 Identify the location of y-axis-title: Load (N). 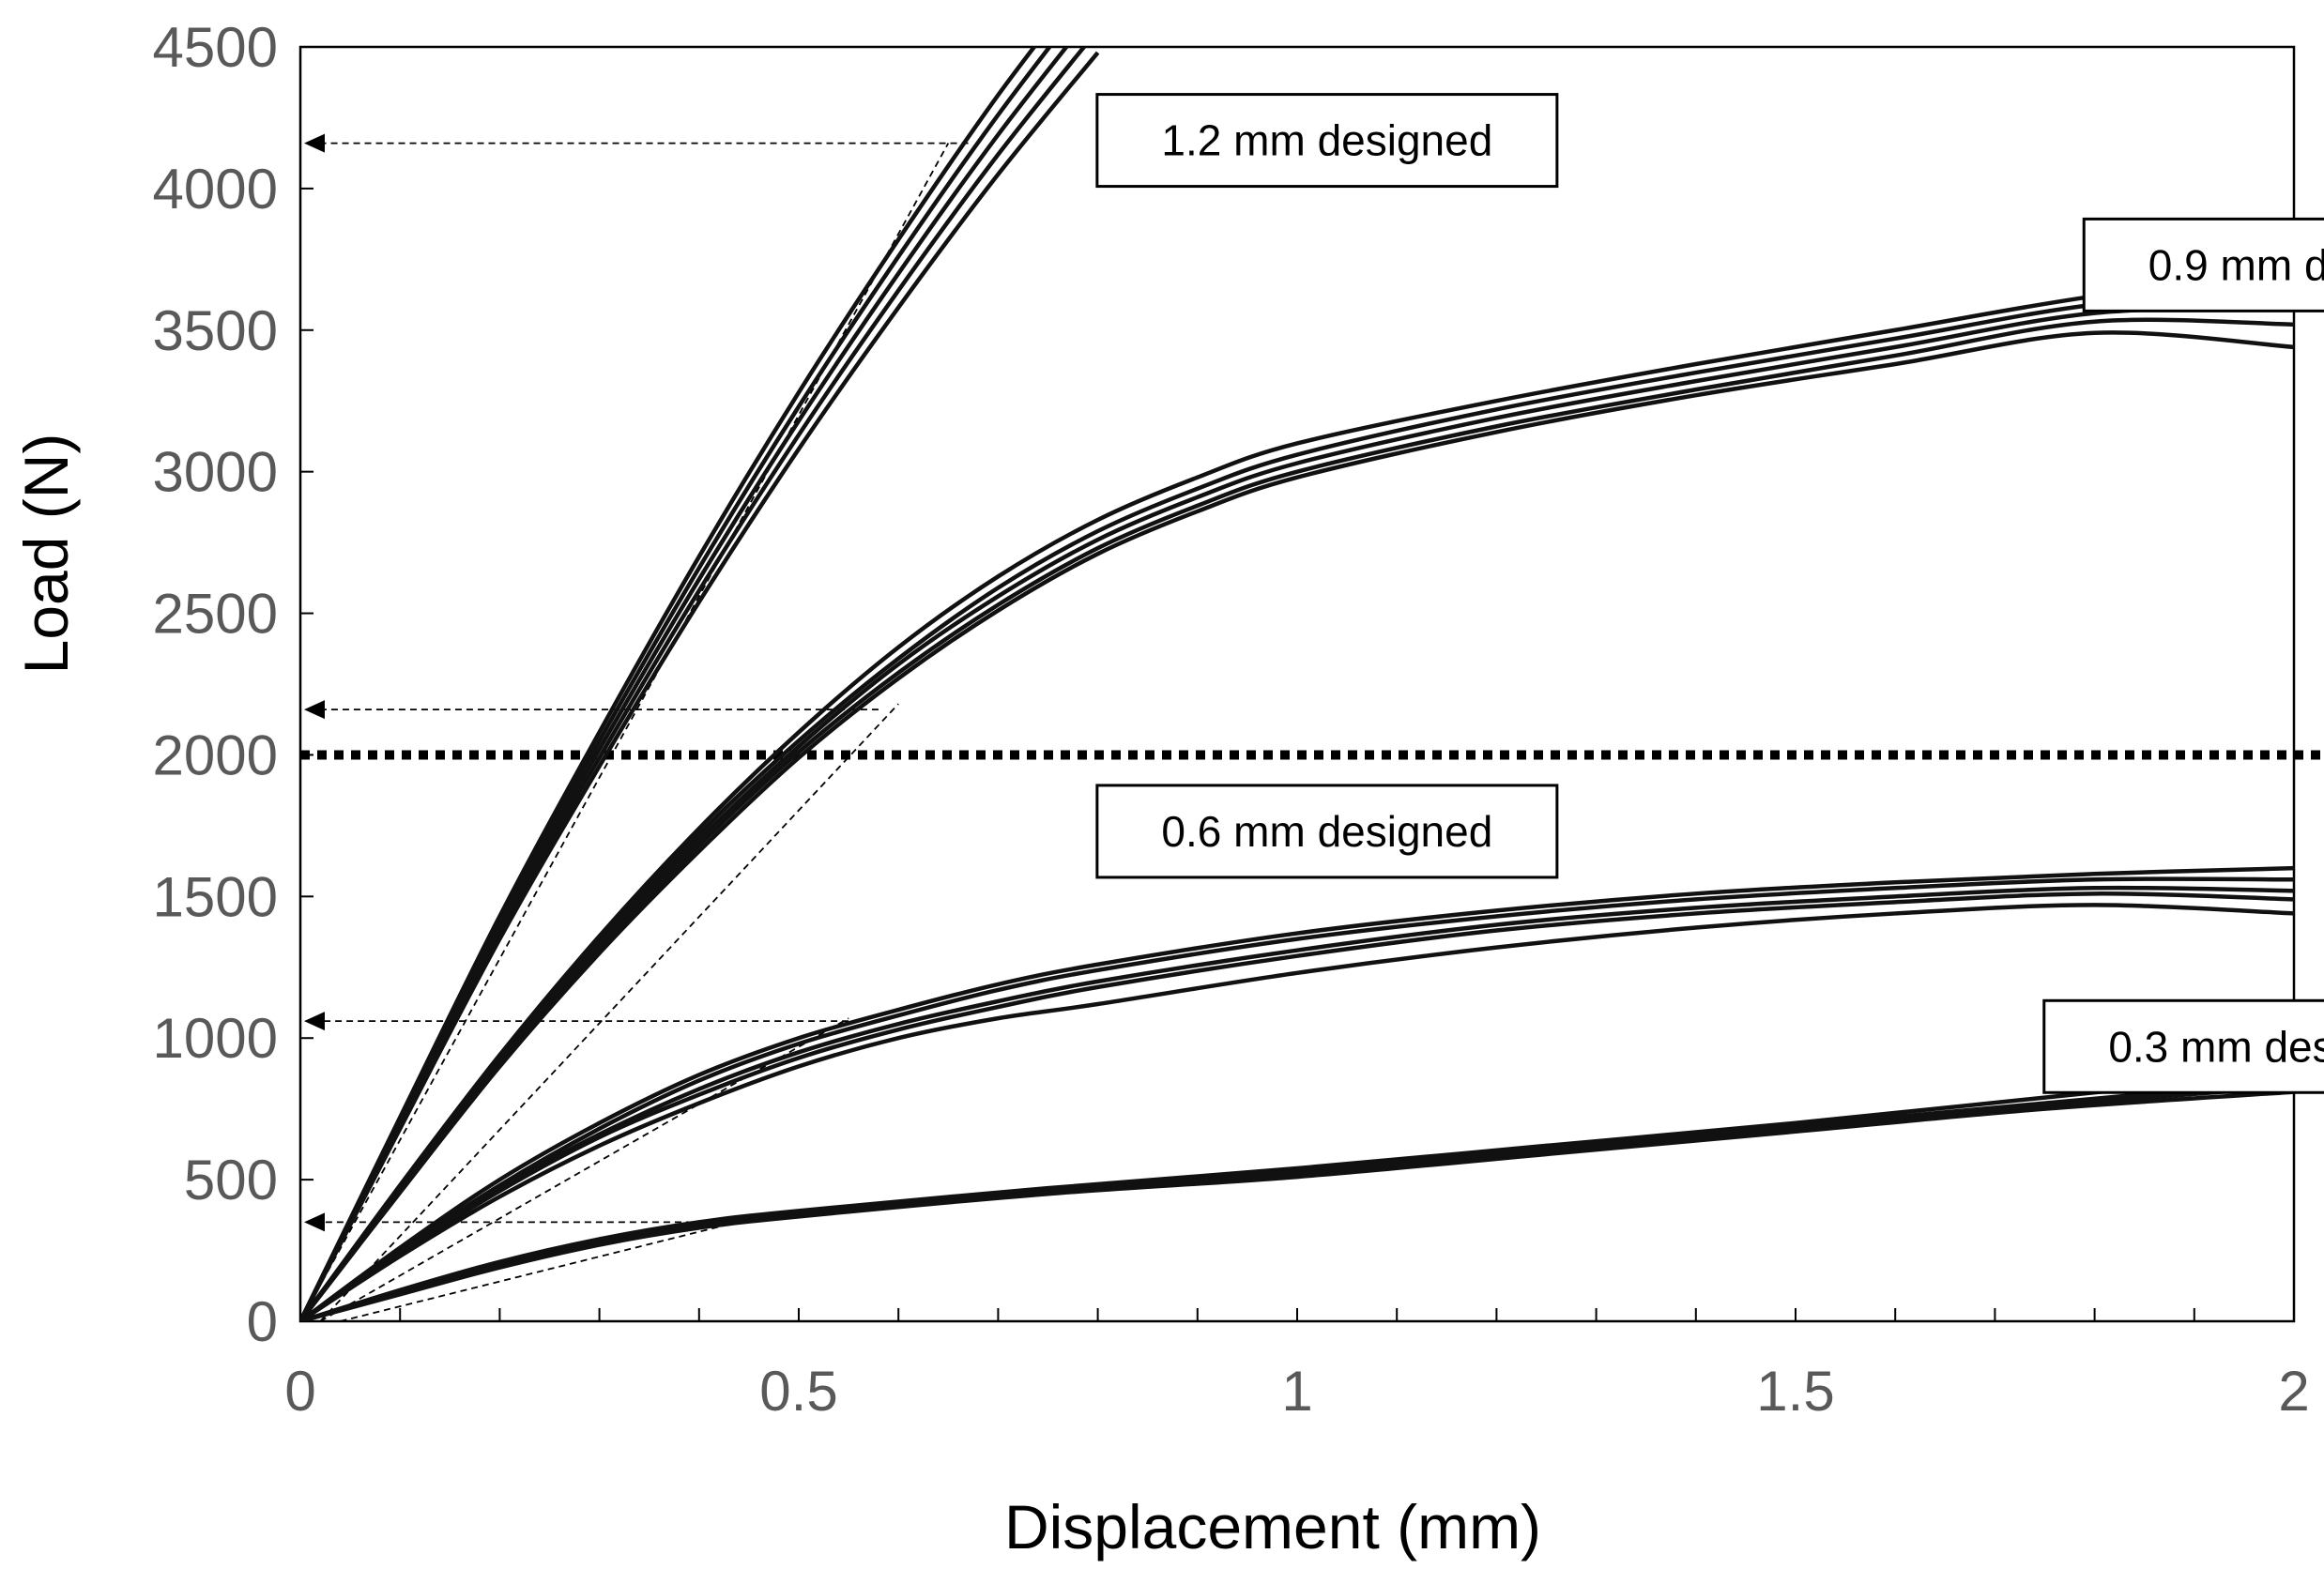
(46, 555).